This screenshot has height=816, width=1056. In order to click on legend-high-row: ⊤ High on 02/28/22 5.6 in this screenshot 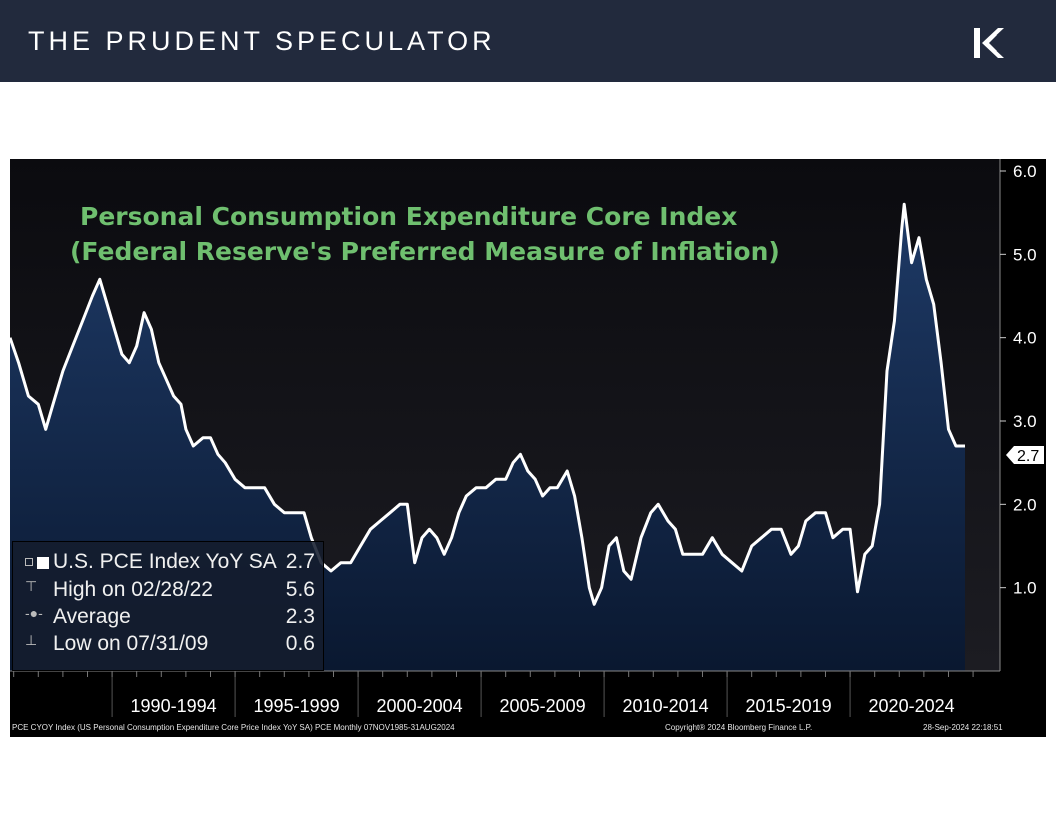, I will do `click(168, 591)`.